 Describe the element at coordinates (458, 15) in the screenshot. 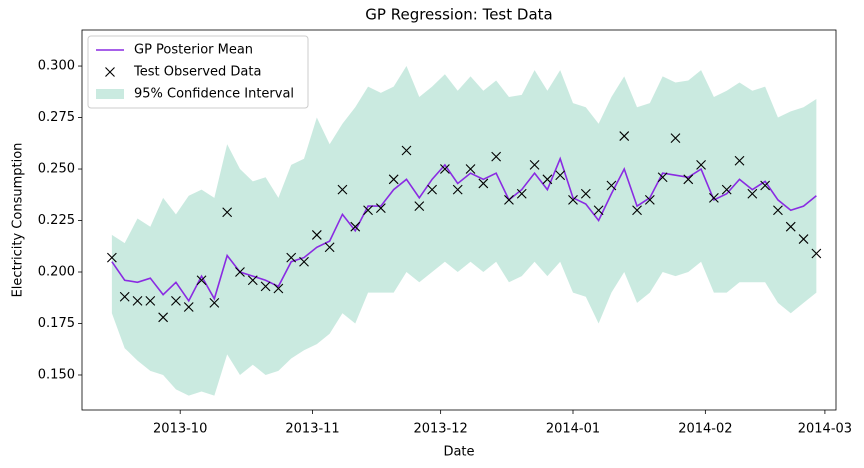

I see `chart-title: GP Regression: Test Data` at that location.